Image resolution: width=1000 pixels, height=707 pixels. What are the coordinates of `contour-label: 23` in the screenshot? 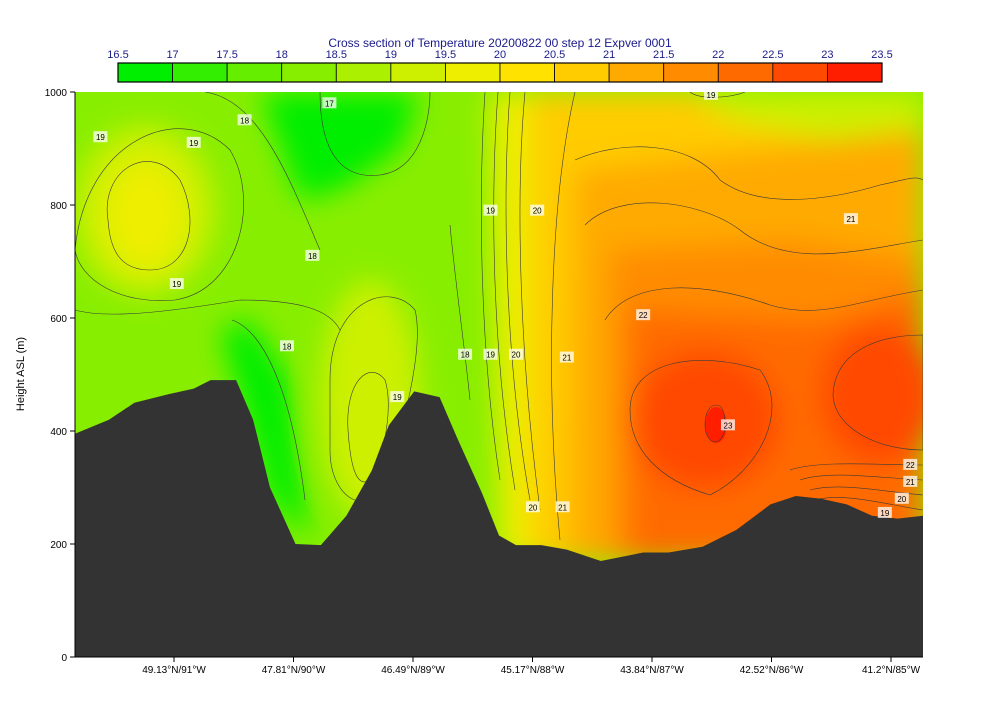 It's located at (728, 425).